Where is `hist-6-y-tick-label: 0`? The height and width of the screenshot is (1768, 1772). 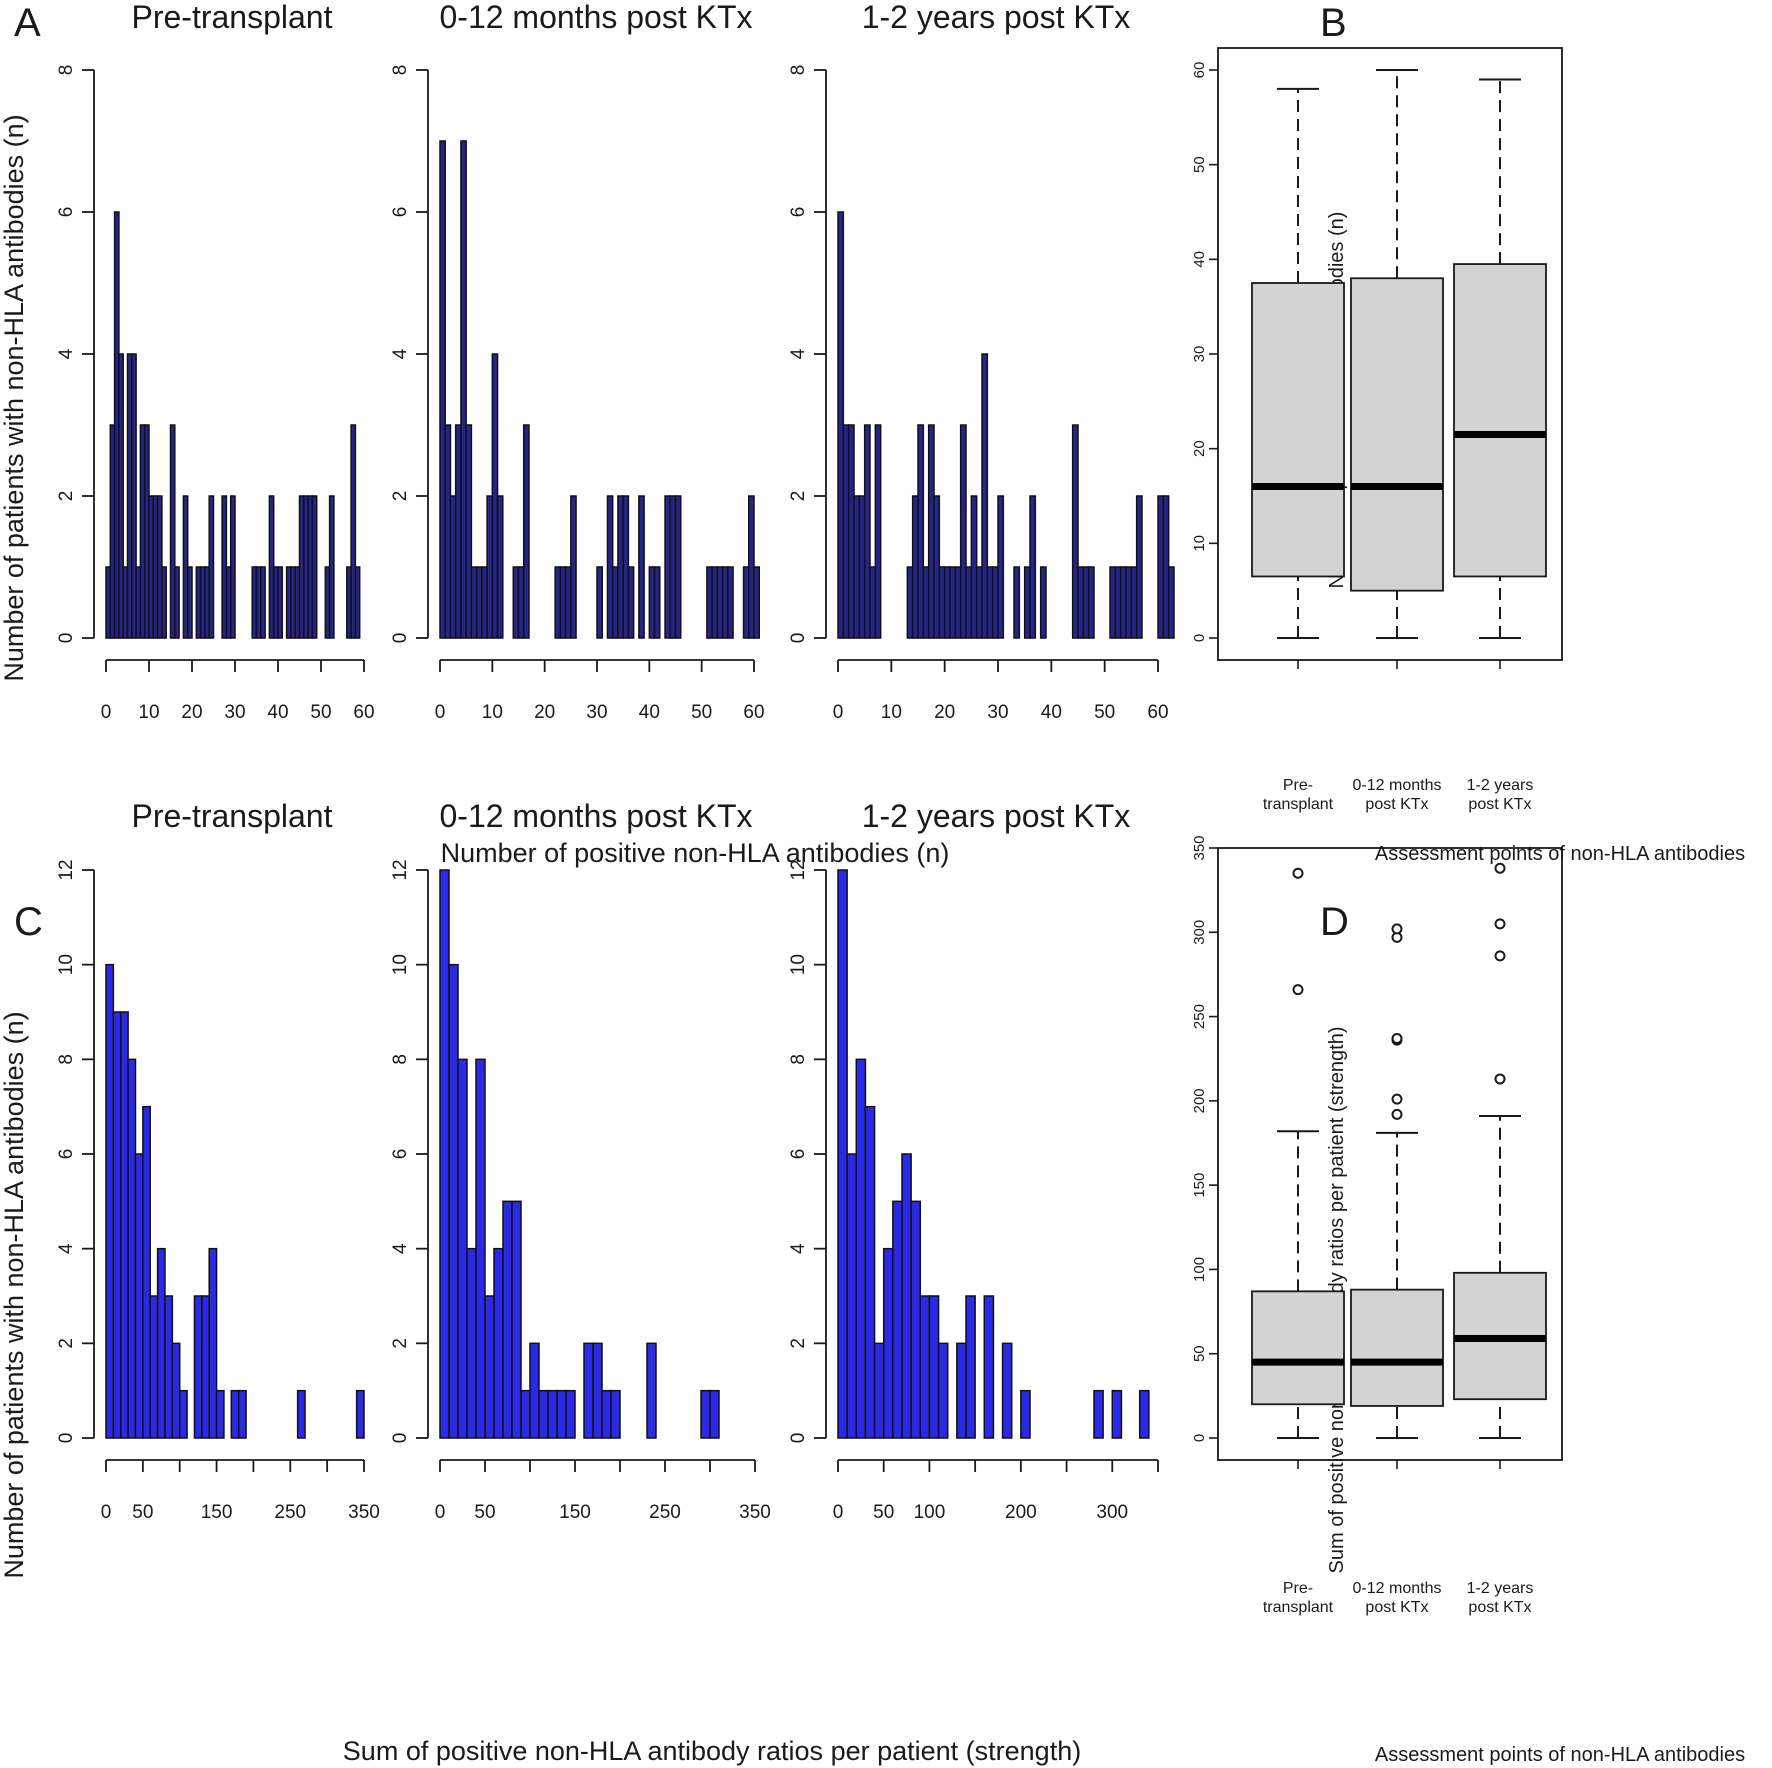
hist-6-y-tick-label: 0 is located at coordinates (798, 1438).